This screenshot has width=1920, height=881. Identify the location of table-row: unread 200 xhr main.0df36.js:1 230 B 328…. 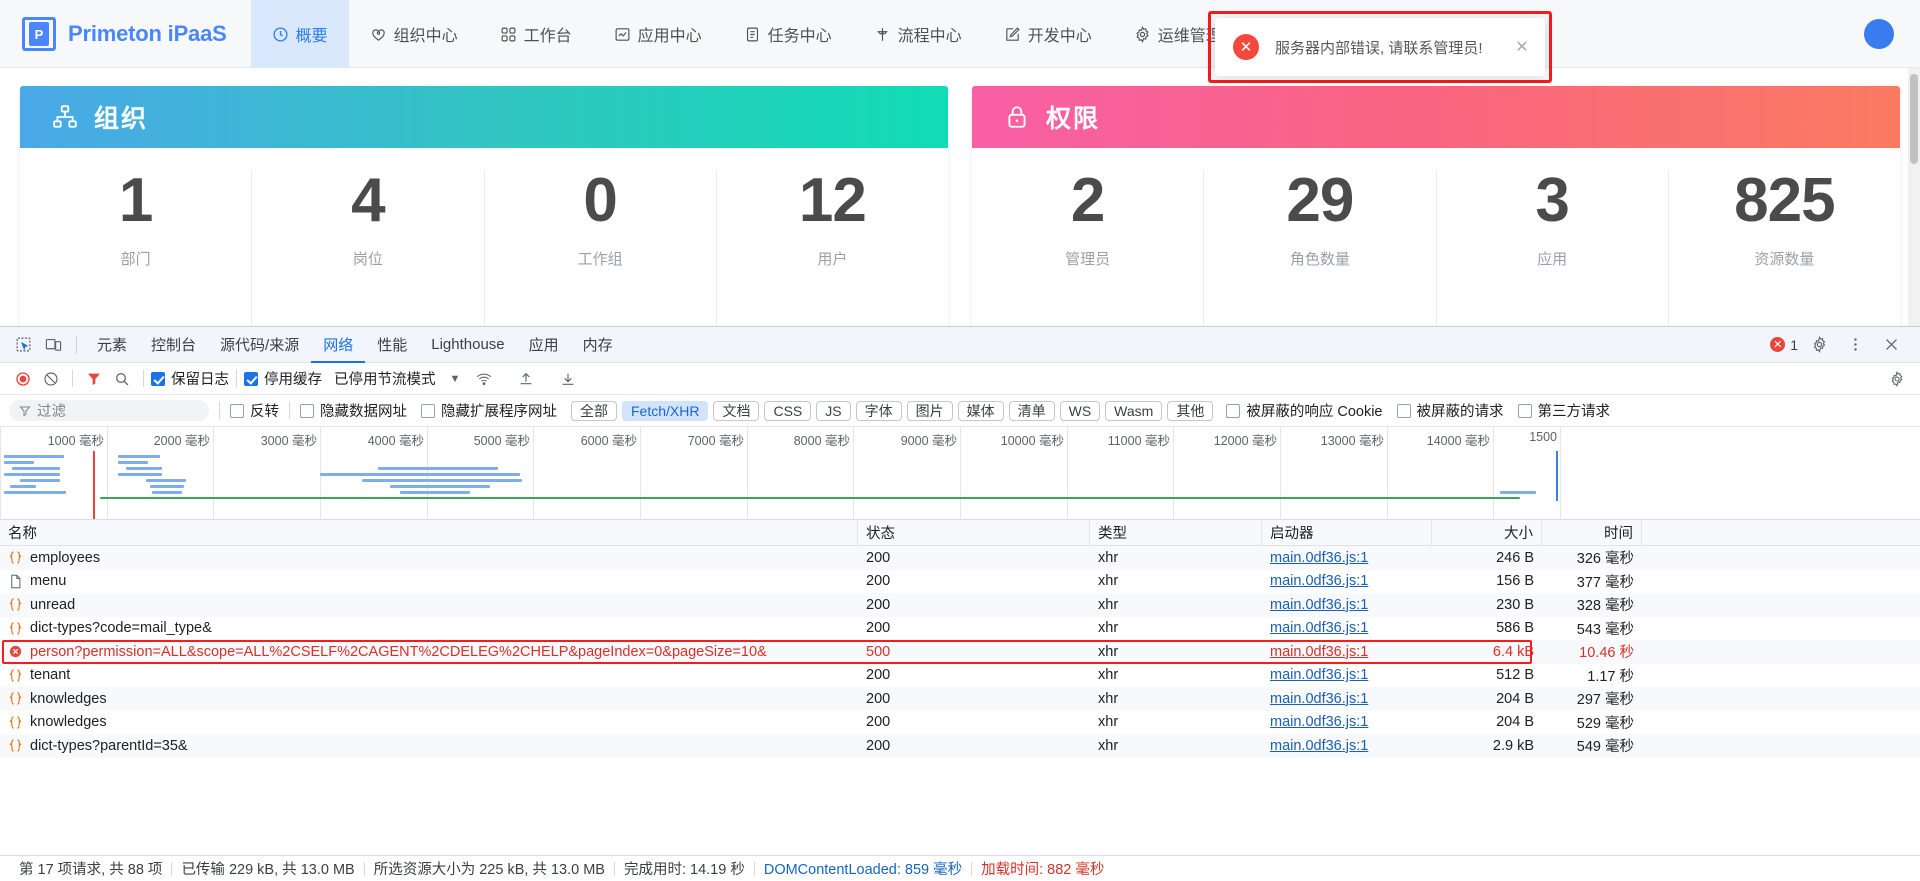
(960, 605).